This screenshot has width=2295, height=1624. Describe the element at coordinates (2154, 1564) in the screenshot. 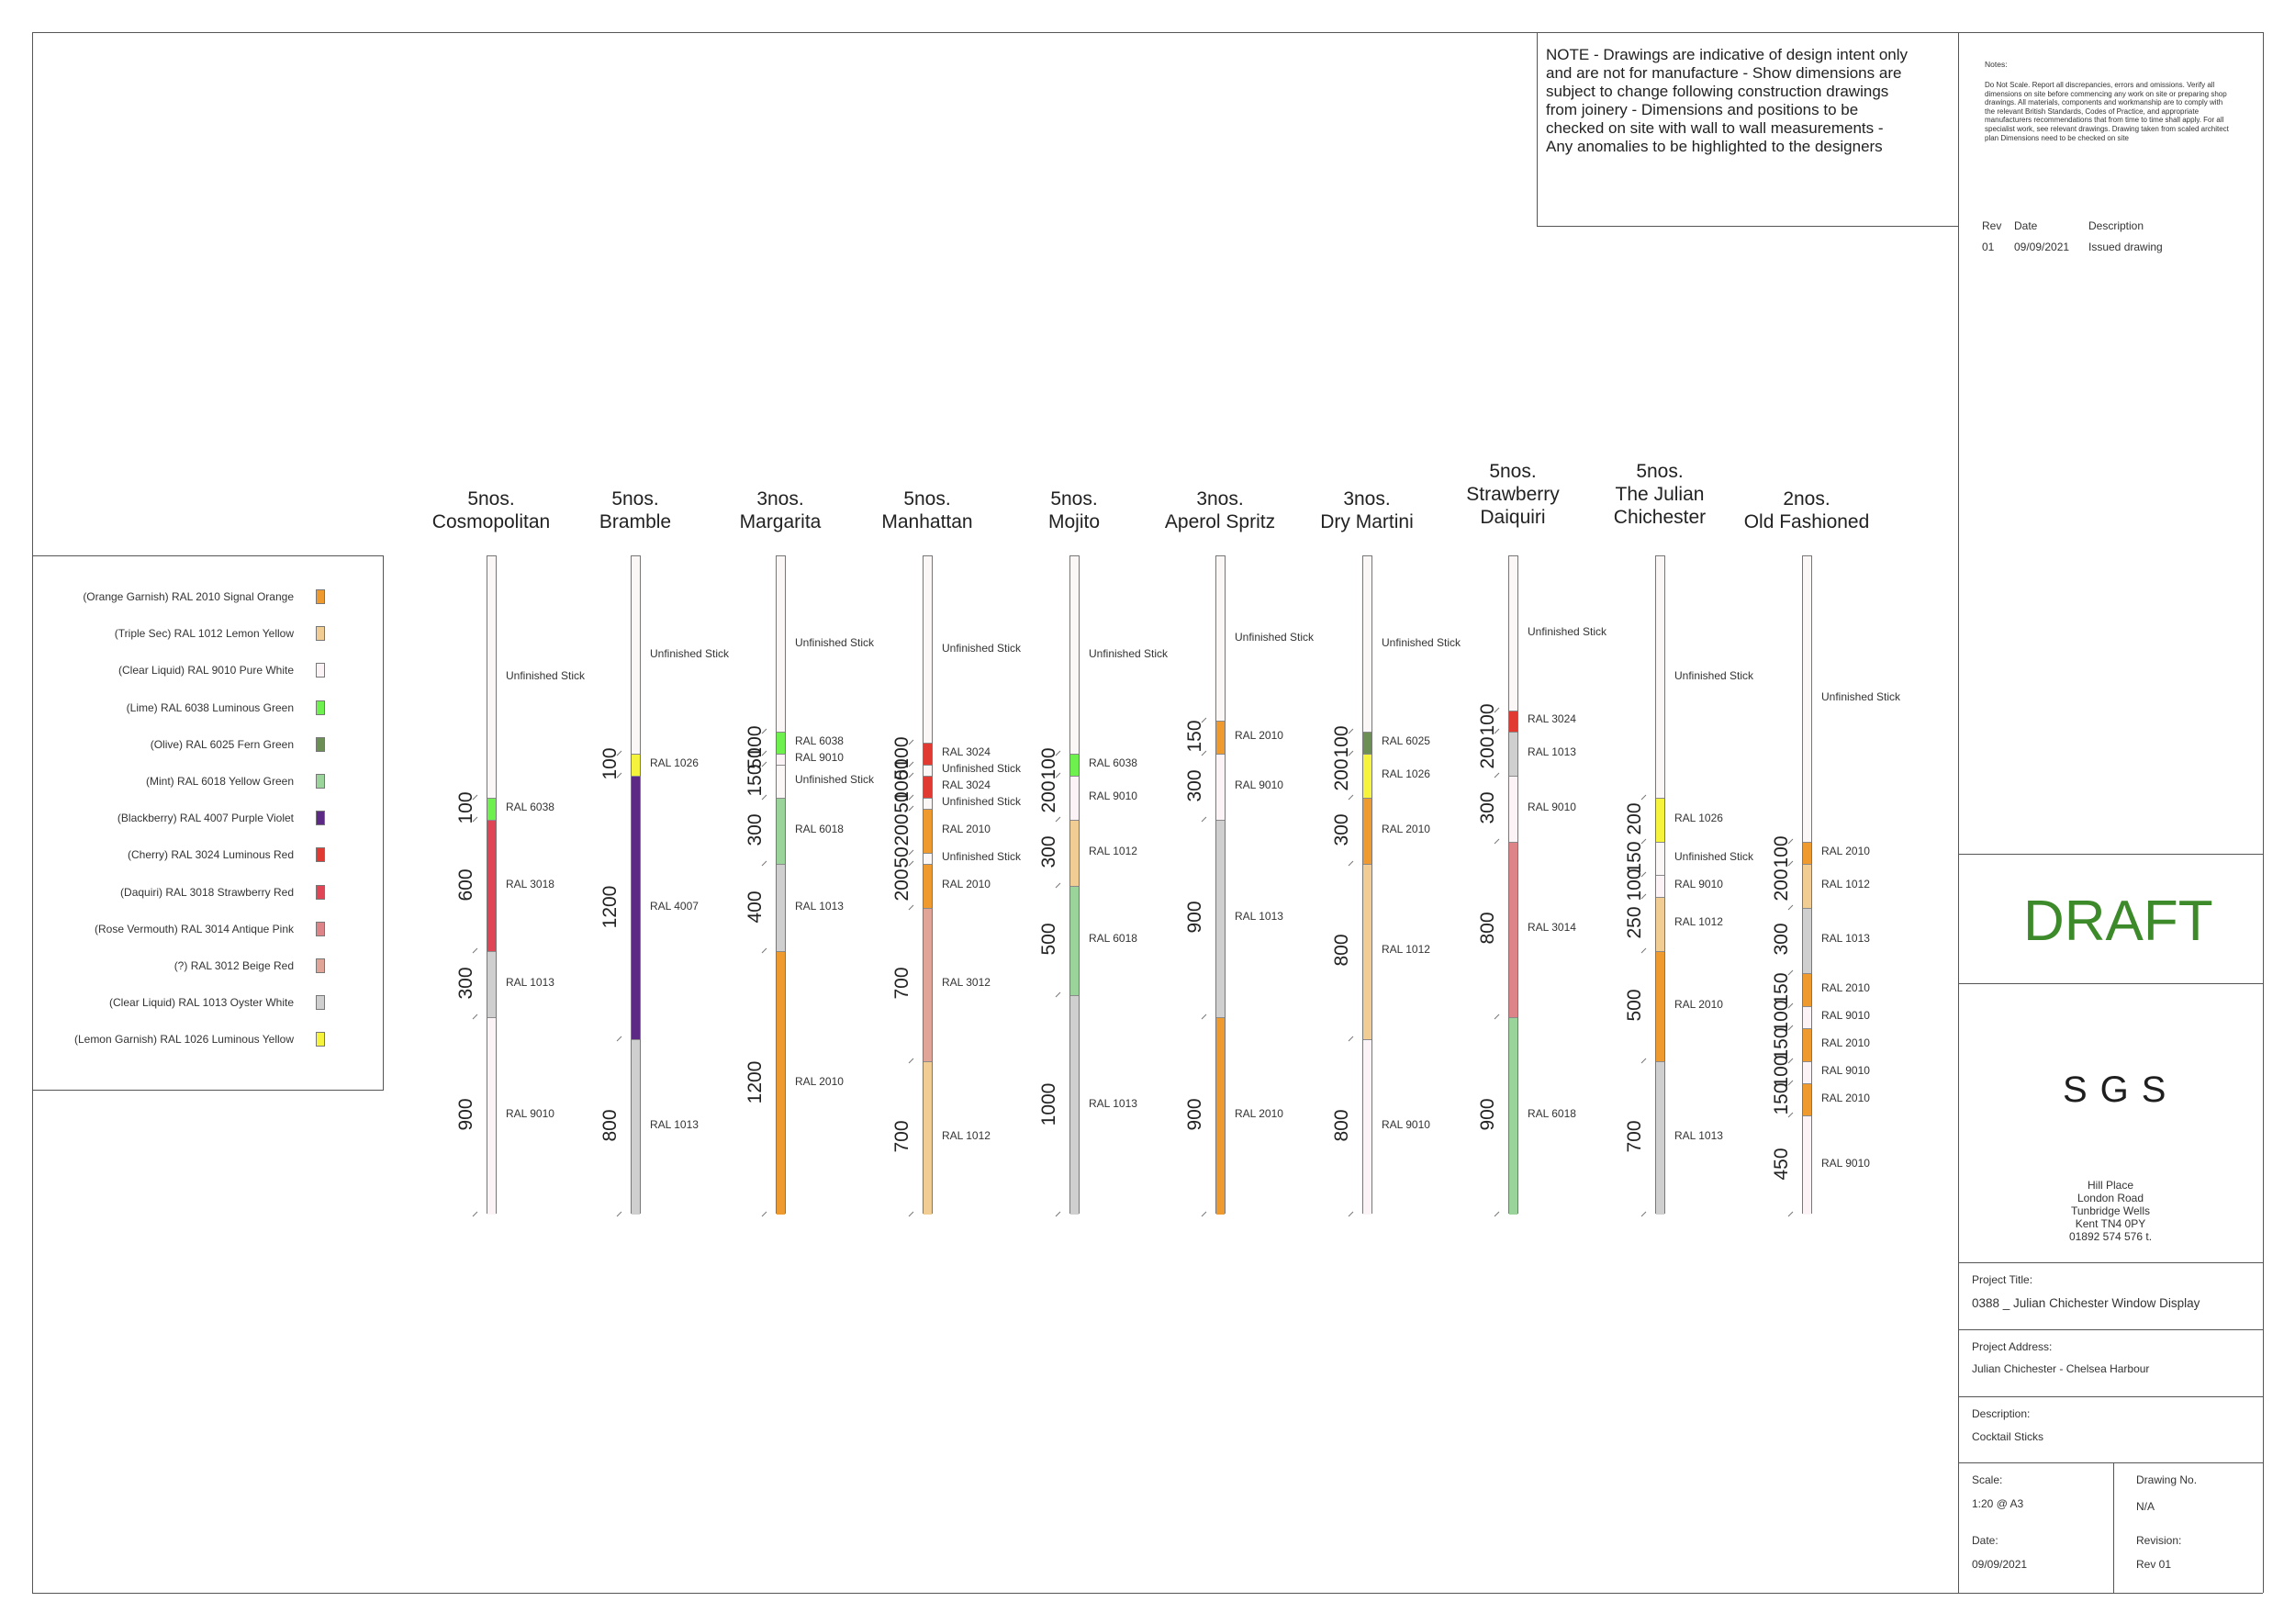

I see `revision-value: Rev 01` at that location.